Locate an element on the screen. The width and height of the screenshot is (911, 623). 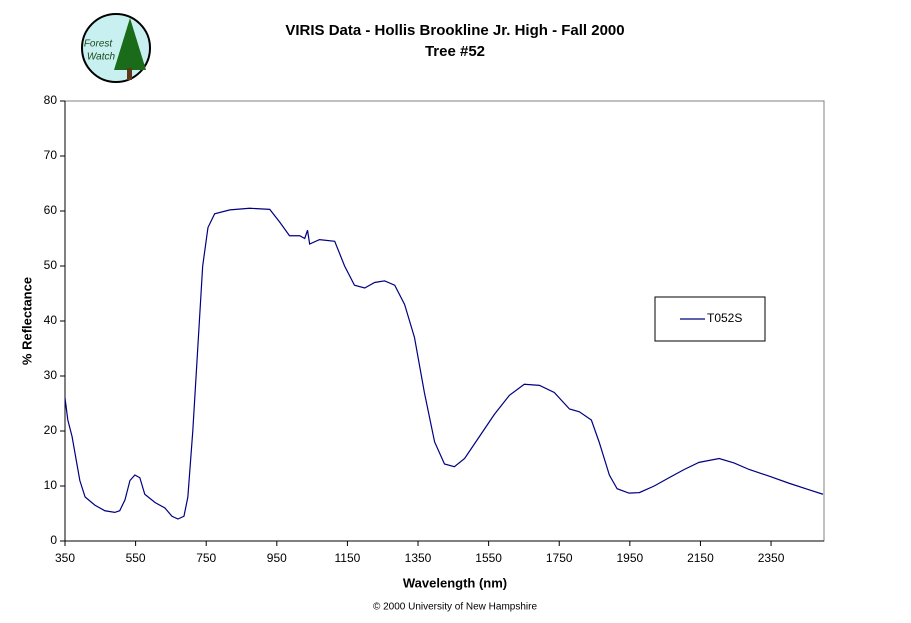
x-tick-label: 2350 is located at coordinates (771, 558).